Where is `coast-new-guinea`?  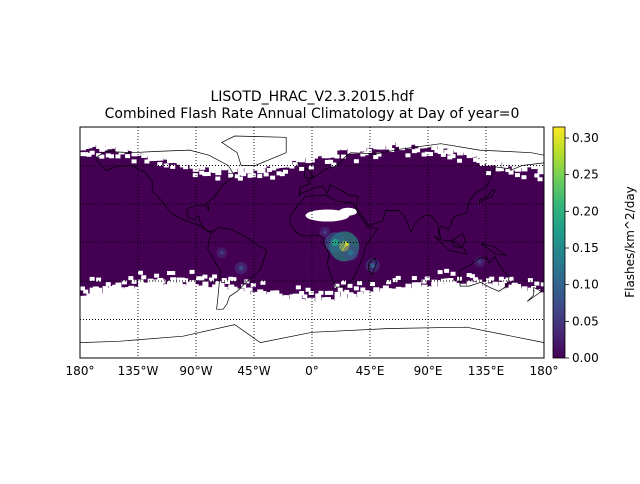 coast-new-guinea is located at coordinates (493, 249).